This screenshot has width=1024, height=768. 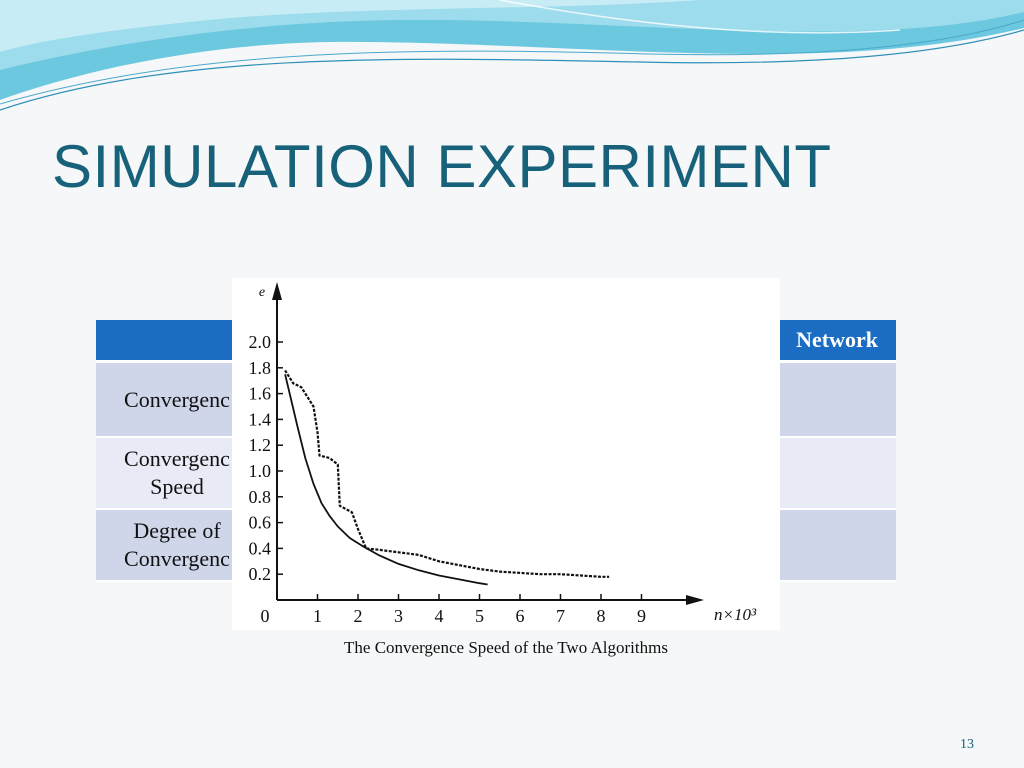 What do you see at coordinates (695, 600) in the screenshot?
I see `x-axis-arrow` at bounding box center [695, 600].